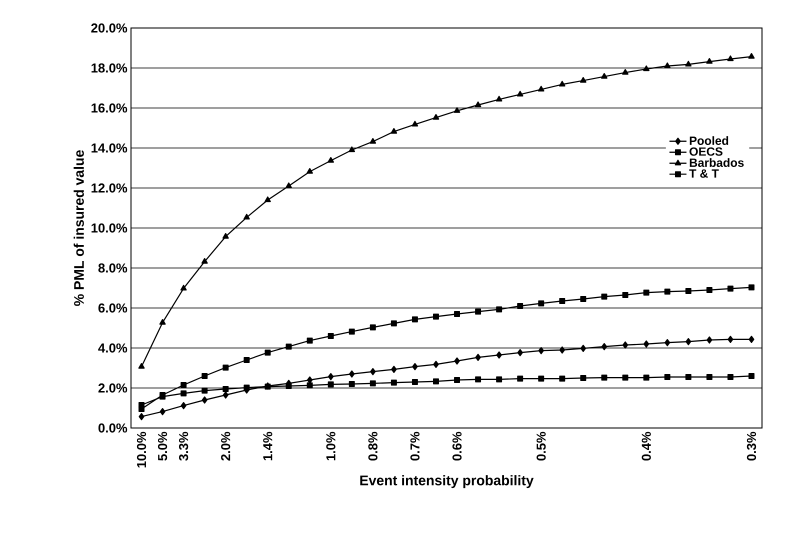  I want to click on x-tick-label: 0.8%, so click(373, 446).